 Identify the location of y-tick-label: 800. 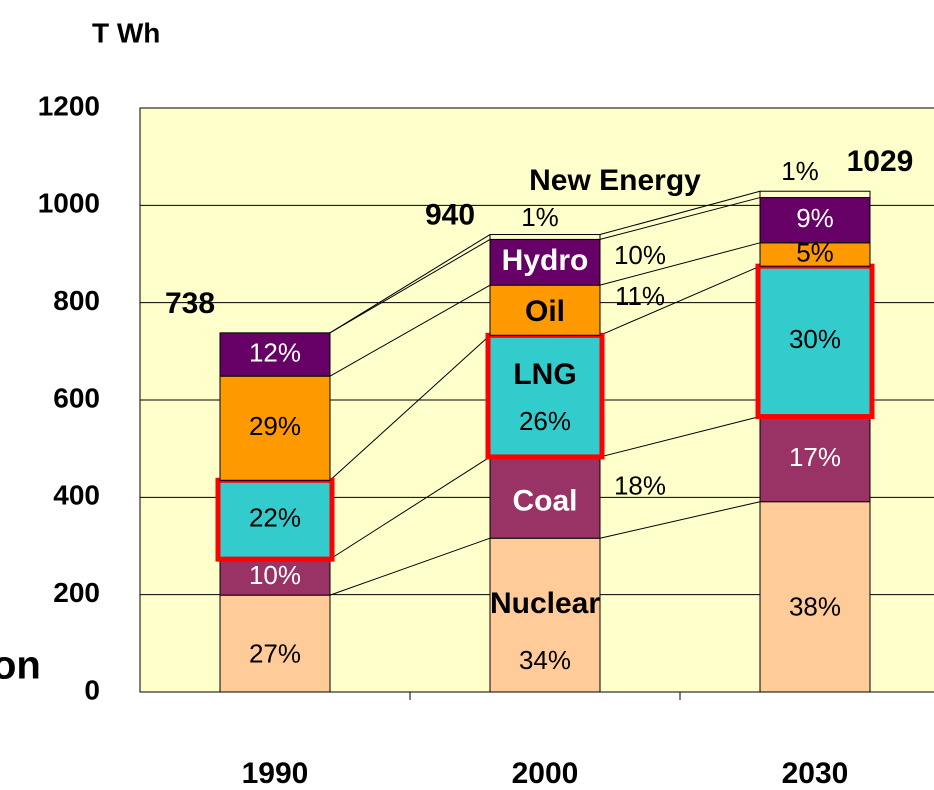
(76, 300).